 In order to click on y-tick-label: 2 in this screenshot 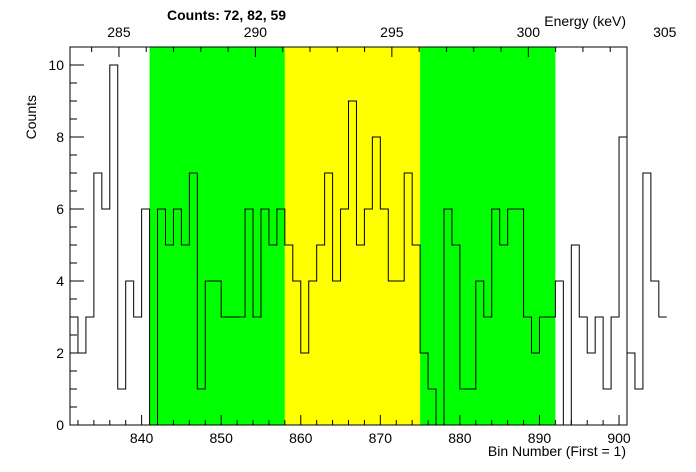, I will do `click(60, 353)`.